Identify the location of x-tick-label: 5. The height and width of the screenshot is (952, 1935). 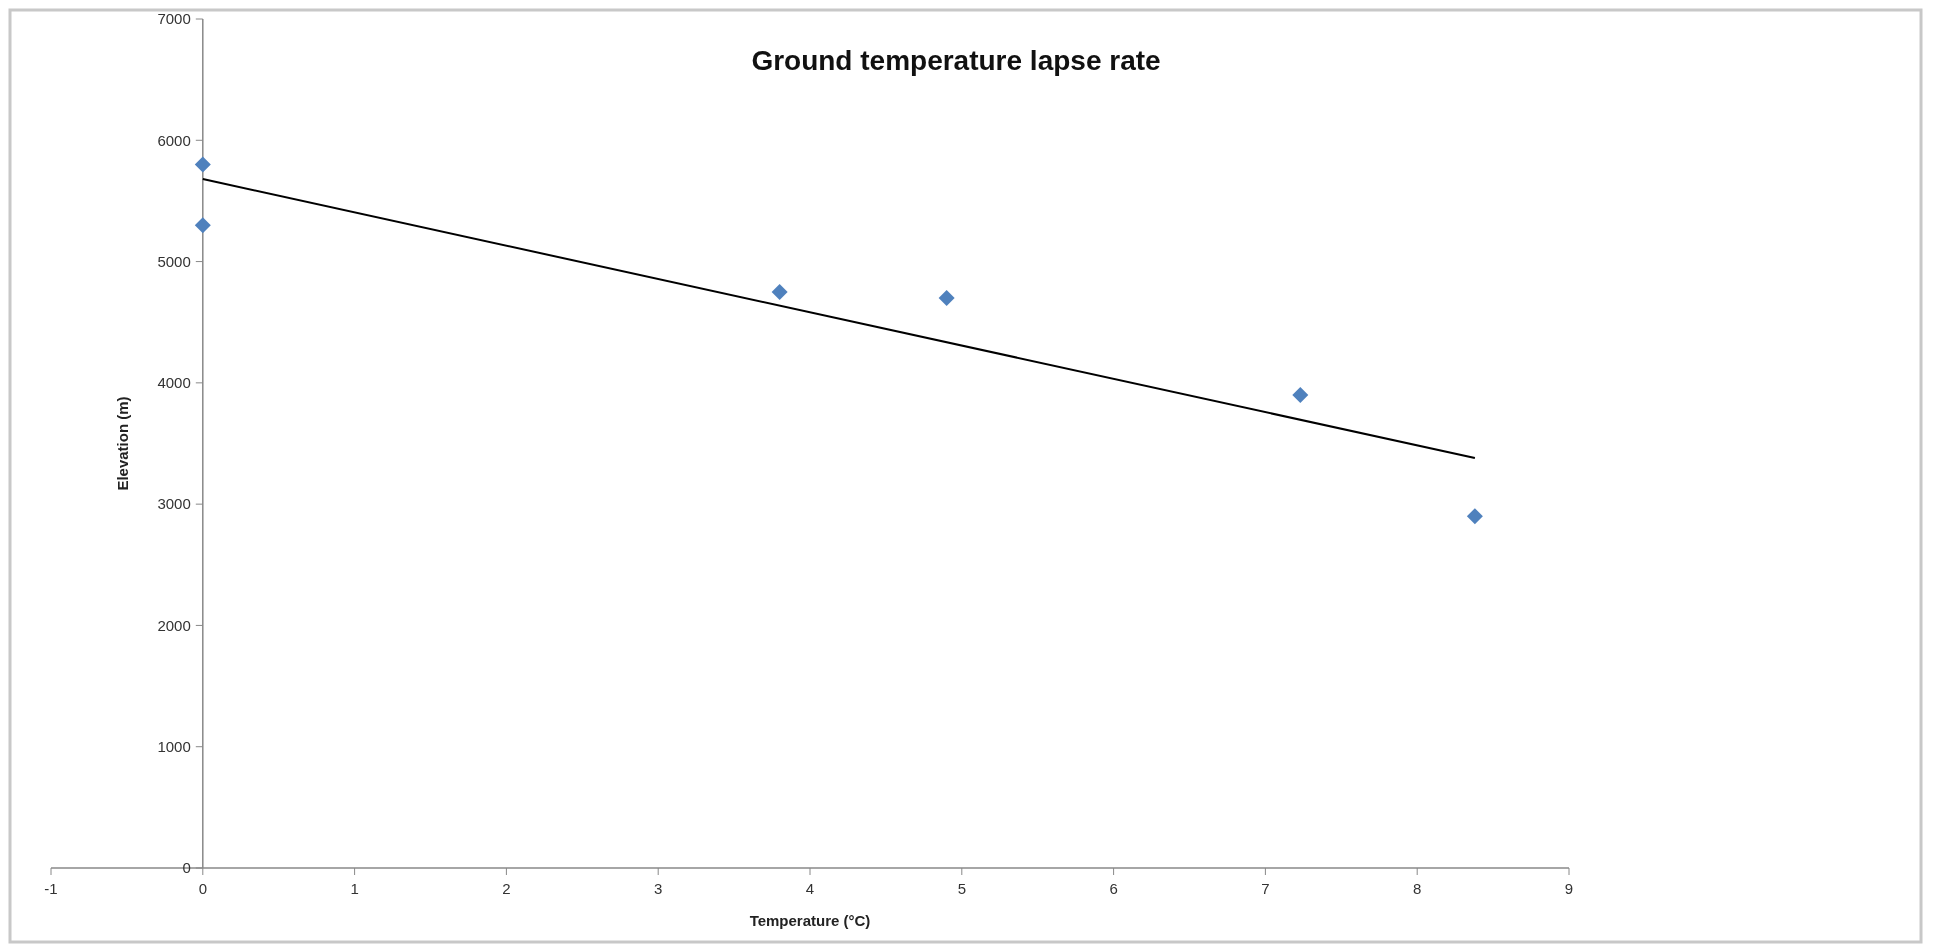
(961, 888).